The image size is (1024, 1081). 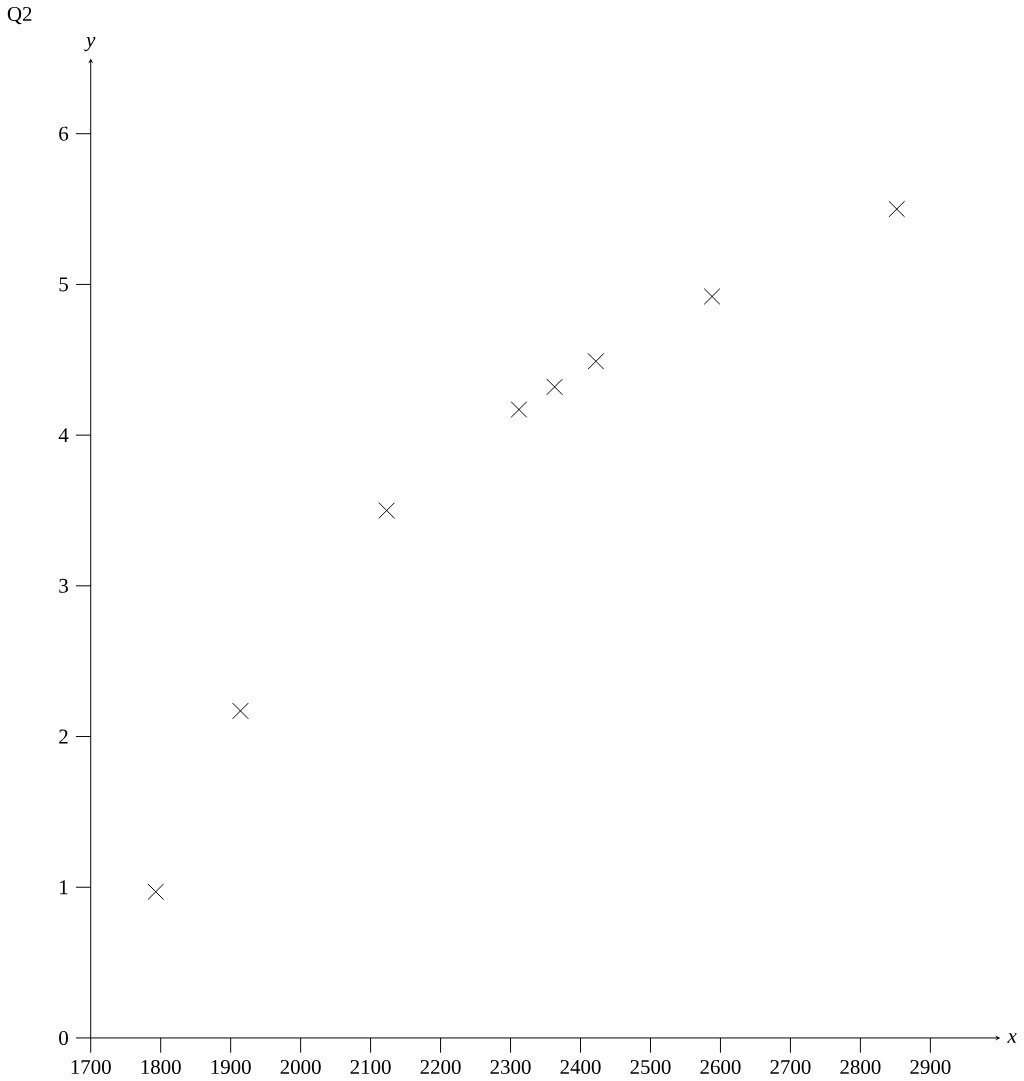 I want to click on y-tick-label: 0, so click(x=64, y=1038).